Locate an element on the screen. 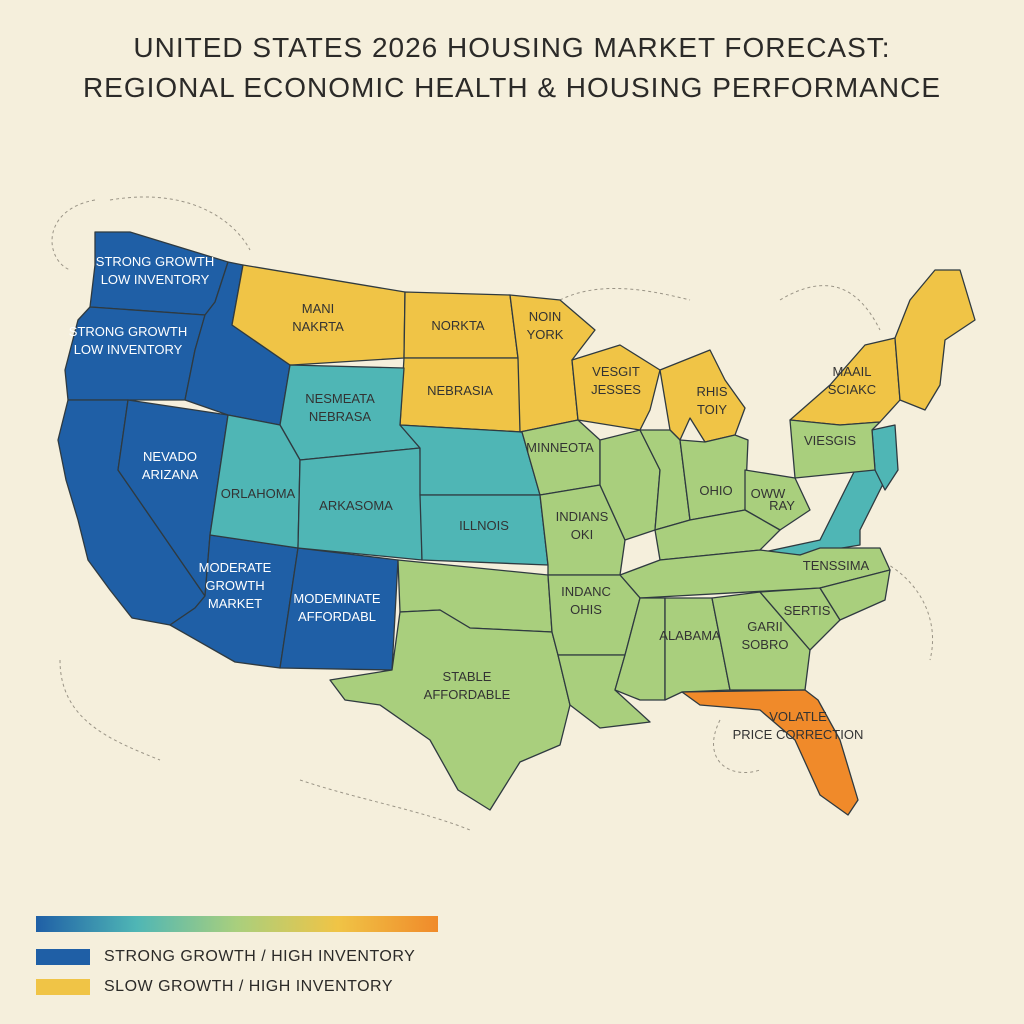 Image resolution: width=1024 pixels, height=1024 pixels. region-label-line: MODERATE is located at coordinates (235, 567).